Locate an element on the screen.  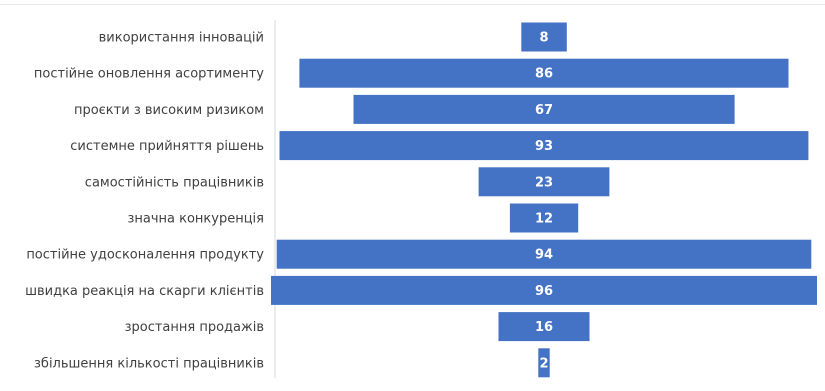
value-label-6: 12 is located at coordinates (544, 219).